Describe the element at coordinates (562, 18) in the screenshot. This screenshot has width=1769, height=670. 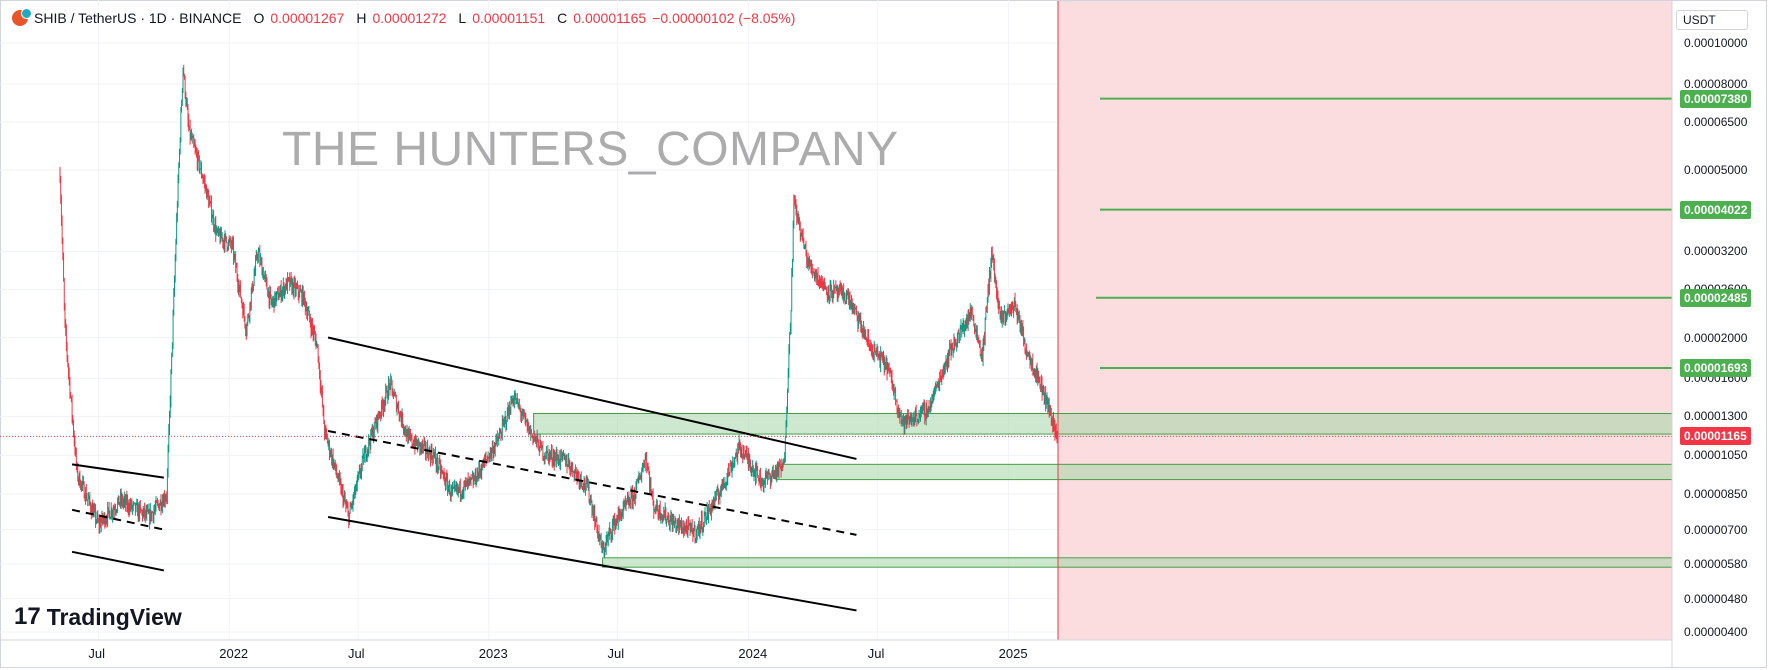
I see `close-label: C` at that location.